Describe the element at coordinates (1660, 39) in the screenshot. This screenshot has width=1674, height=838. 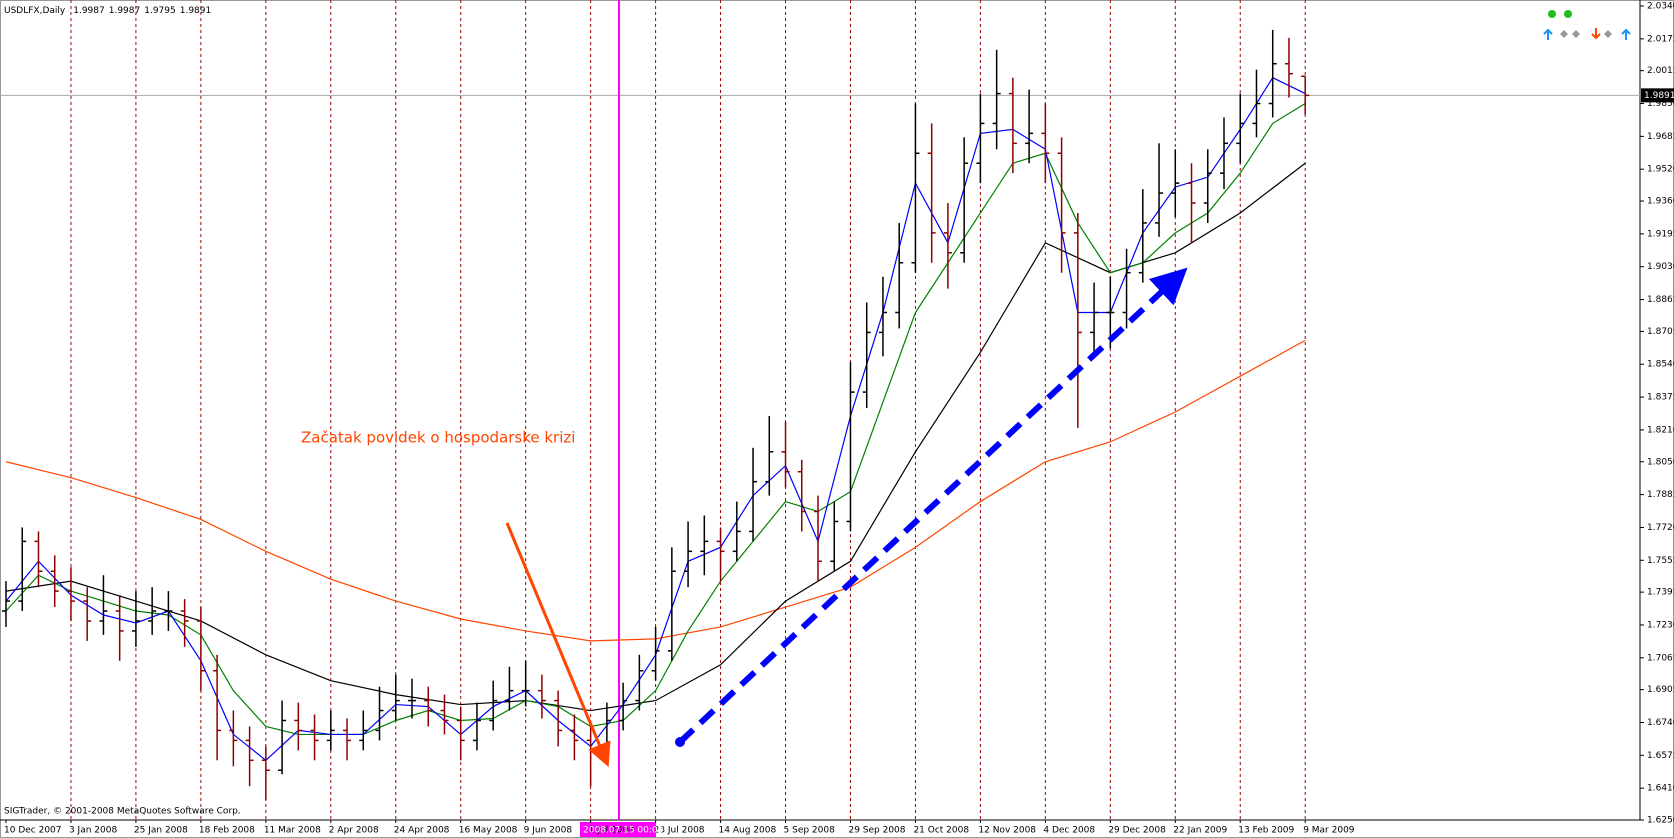
I see `y-tick-label: 2.0175` at that location.